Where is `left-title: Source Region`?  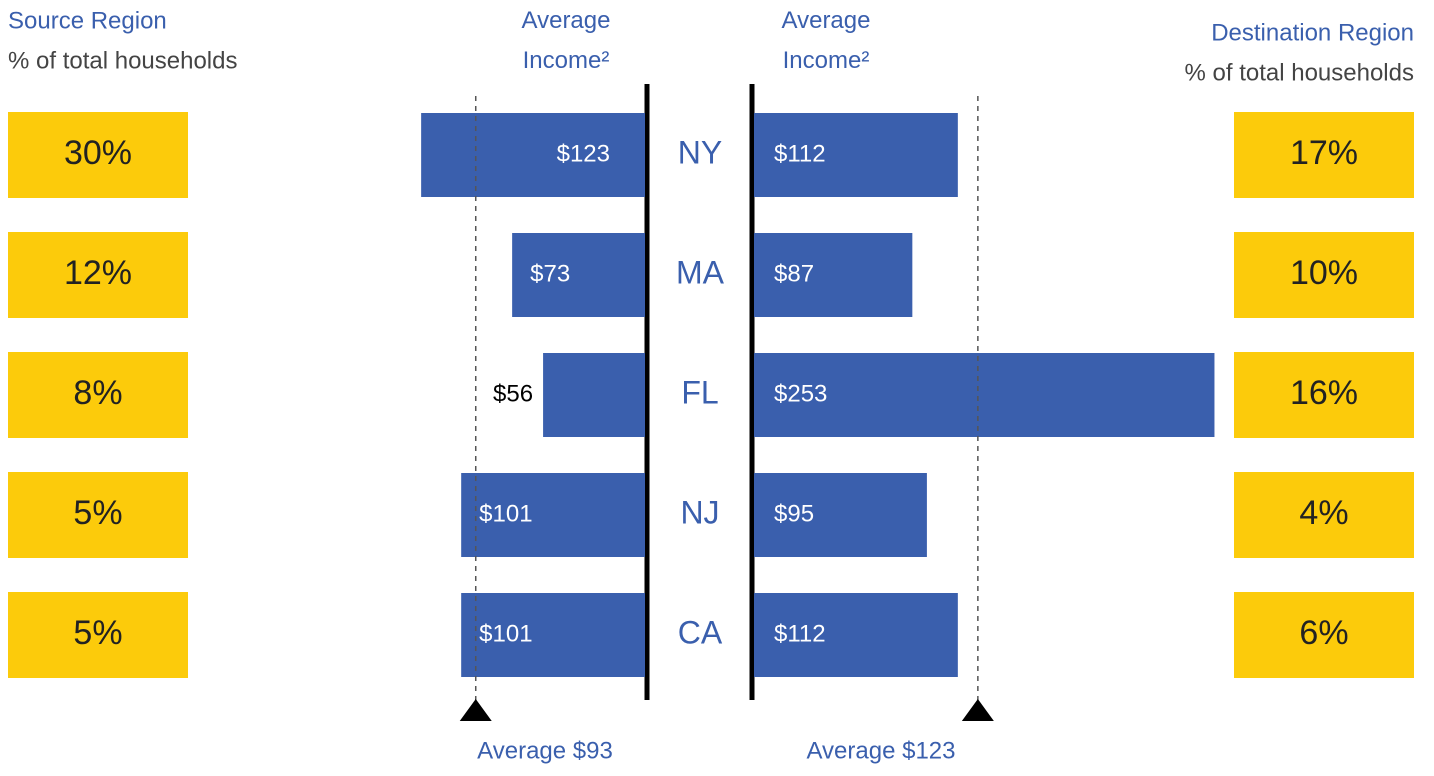
left-title: Source Region is located at coordinates (87, 20).